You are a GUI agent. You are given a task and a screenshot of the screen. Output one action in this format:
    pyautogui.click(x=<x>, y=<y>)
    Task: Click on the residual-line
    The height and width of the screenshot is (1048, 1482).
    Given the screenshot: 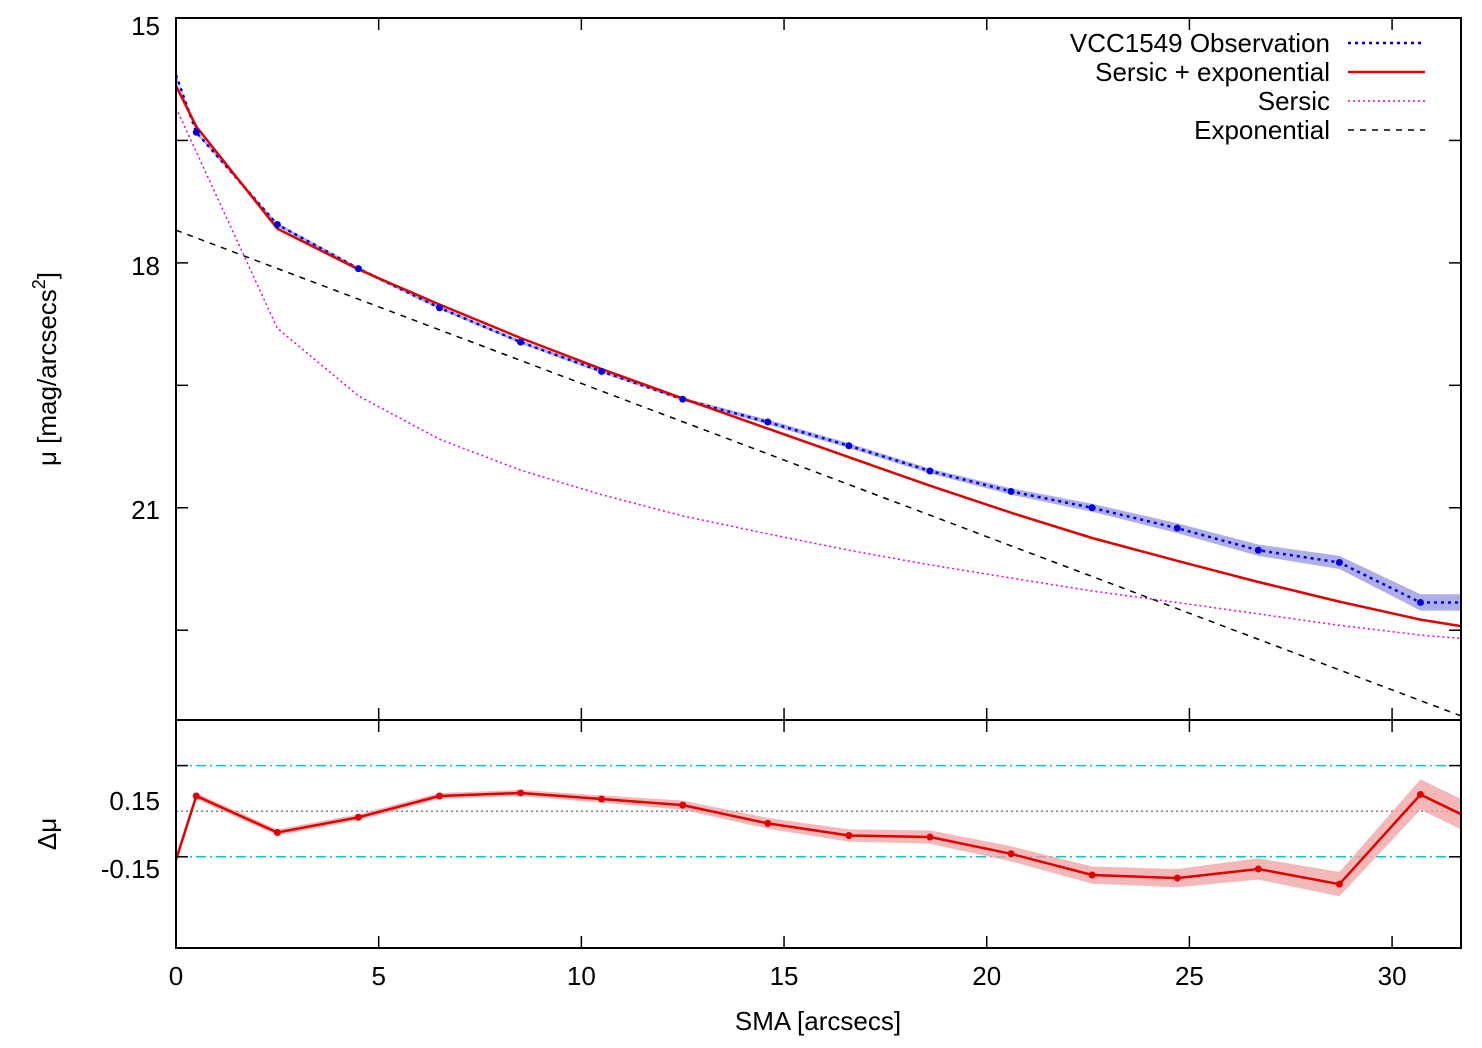 What is the action you would take?
    pyautogui.click(x=818, y=838)
    